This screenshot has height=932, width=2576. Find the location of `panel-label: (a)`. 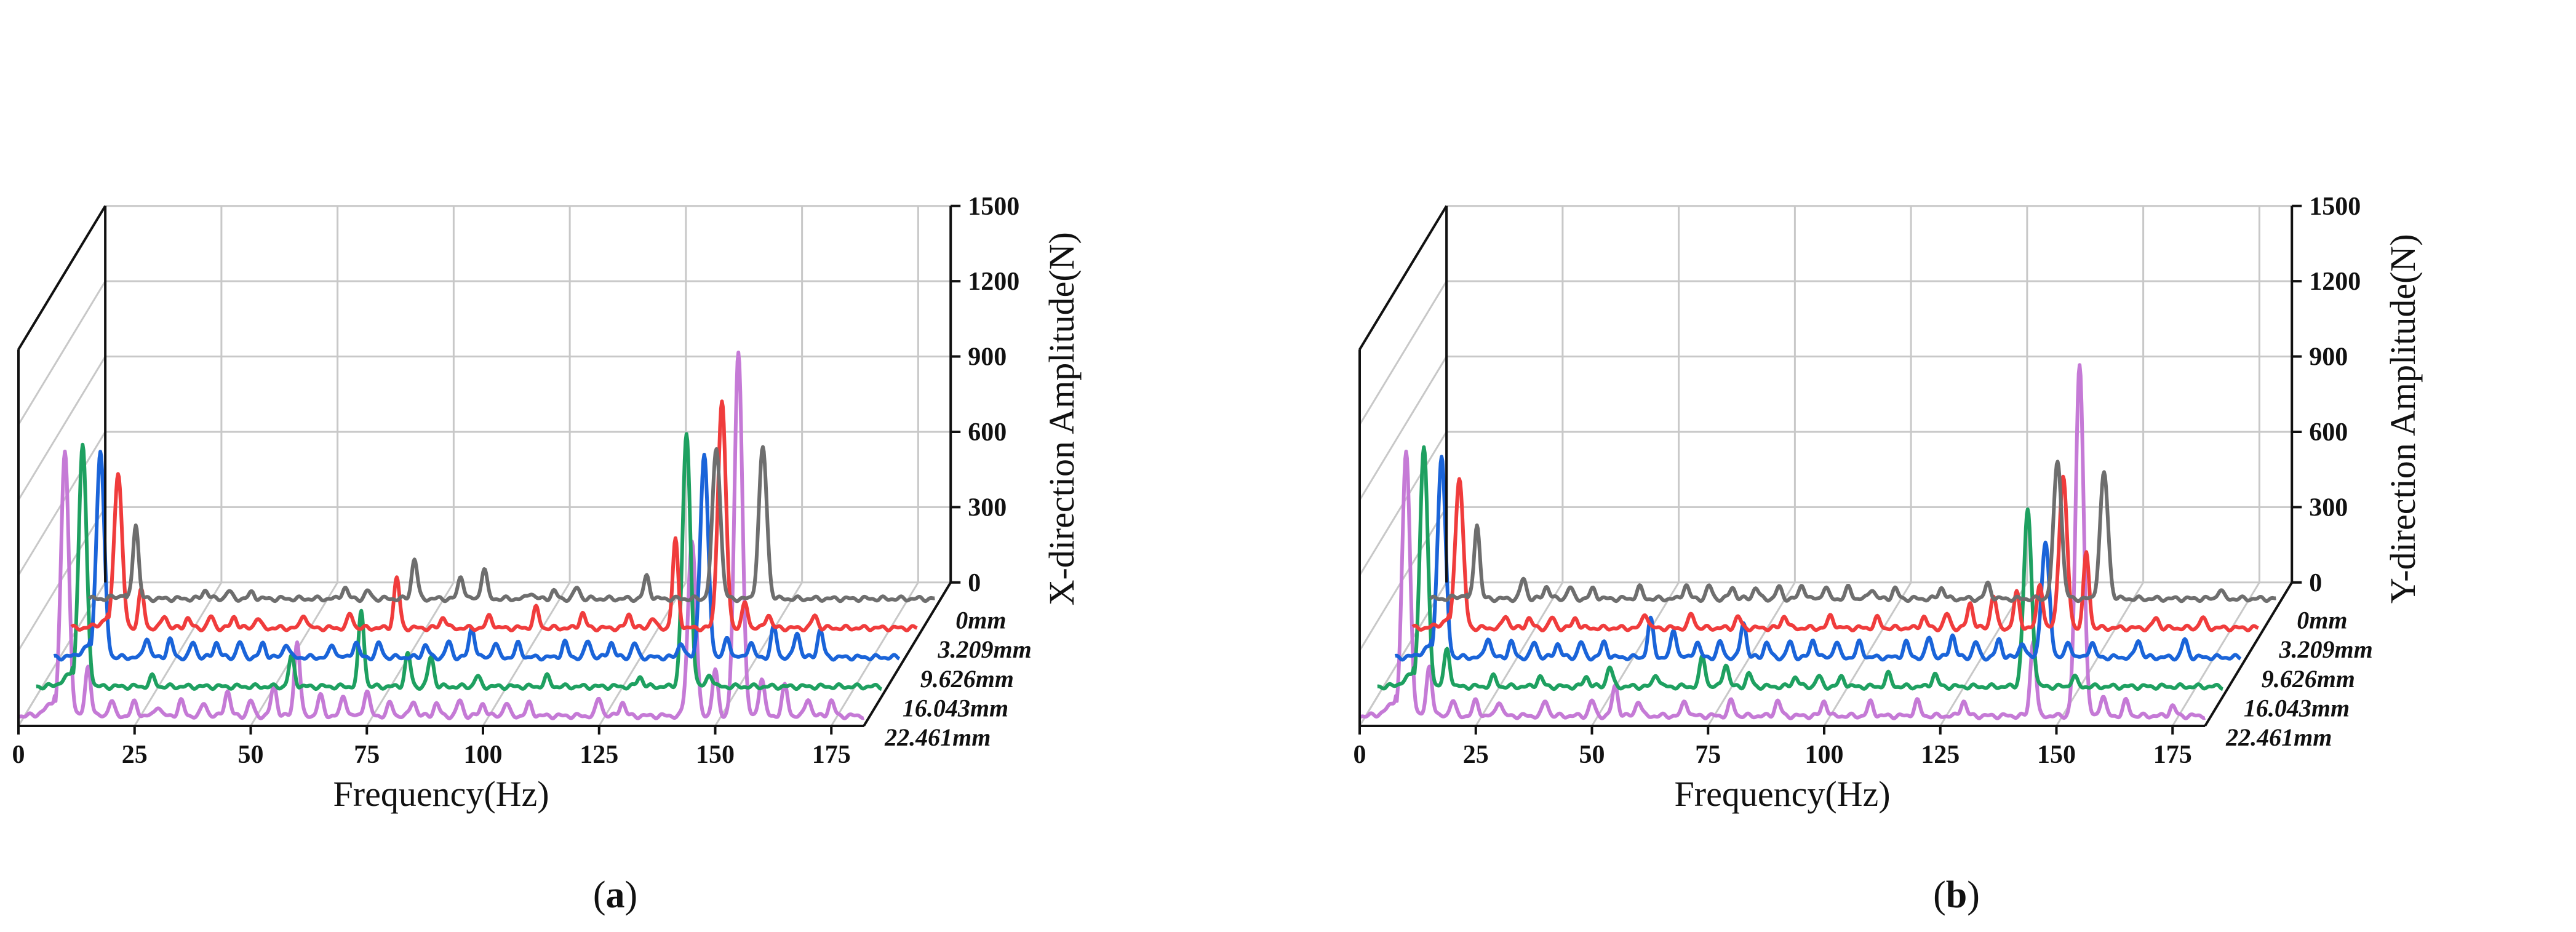

panel-label: (a) is located at coordinates (615, 895).